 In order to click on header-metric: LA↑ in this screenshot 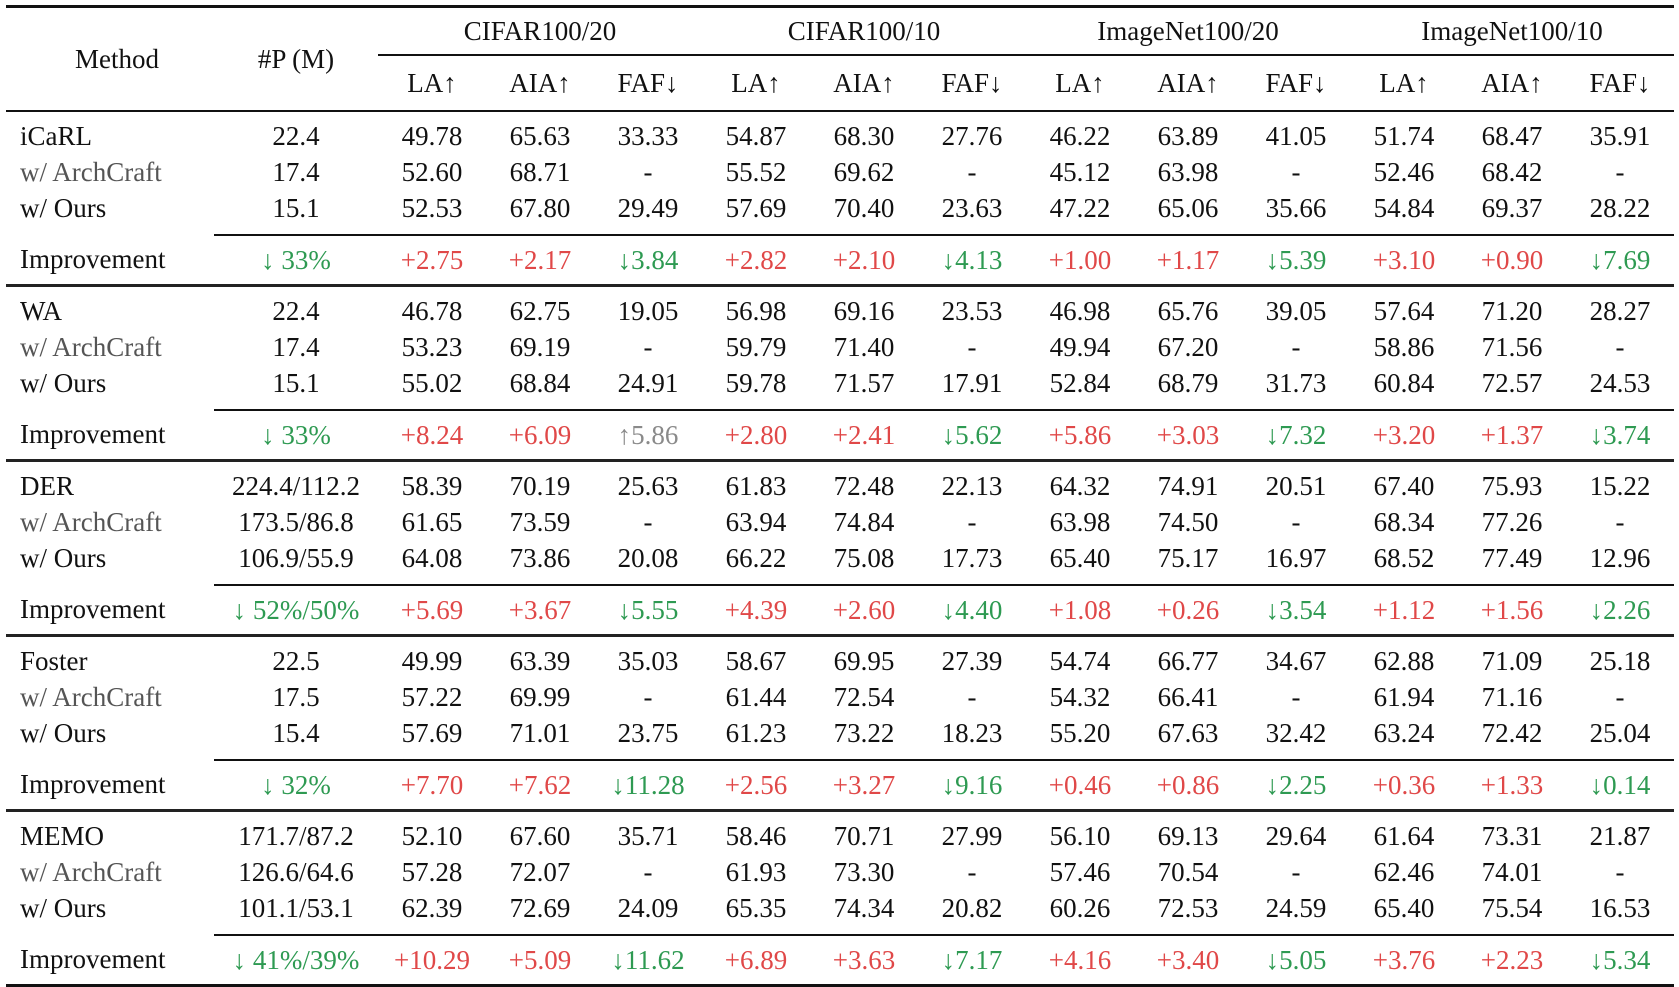, I will do `click(1404, 82)`.